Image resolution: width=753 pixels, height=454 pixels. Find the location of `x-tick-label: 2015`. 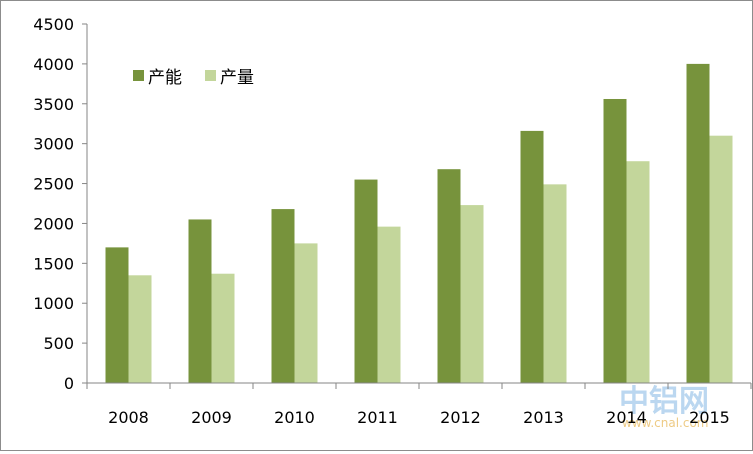

x-tick-label: 2015 is located at coordinates (709, 417).